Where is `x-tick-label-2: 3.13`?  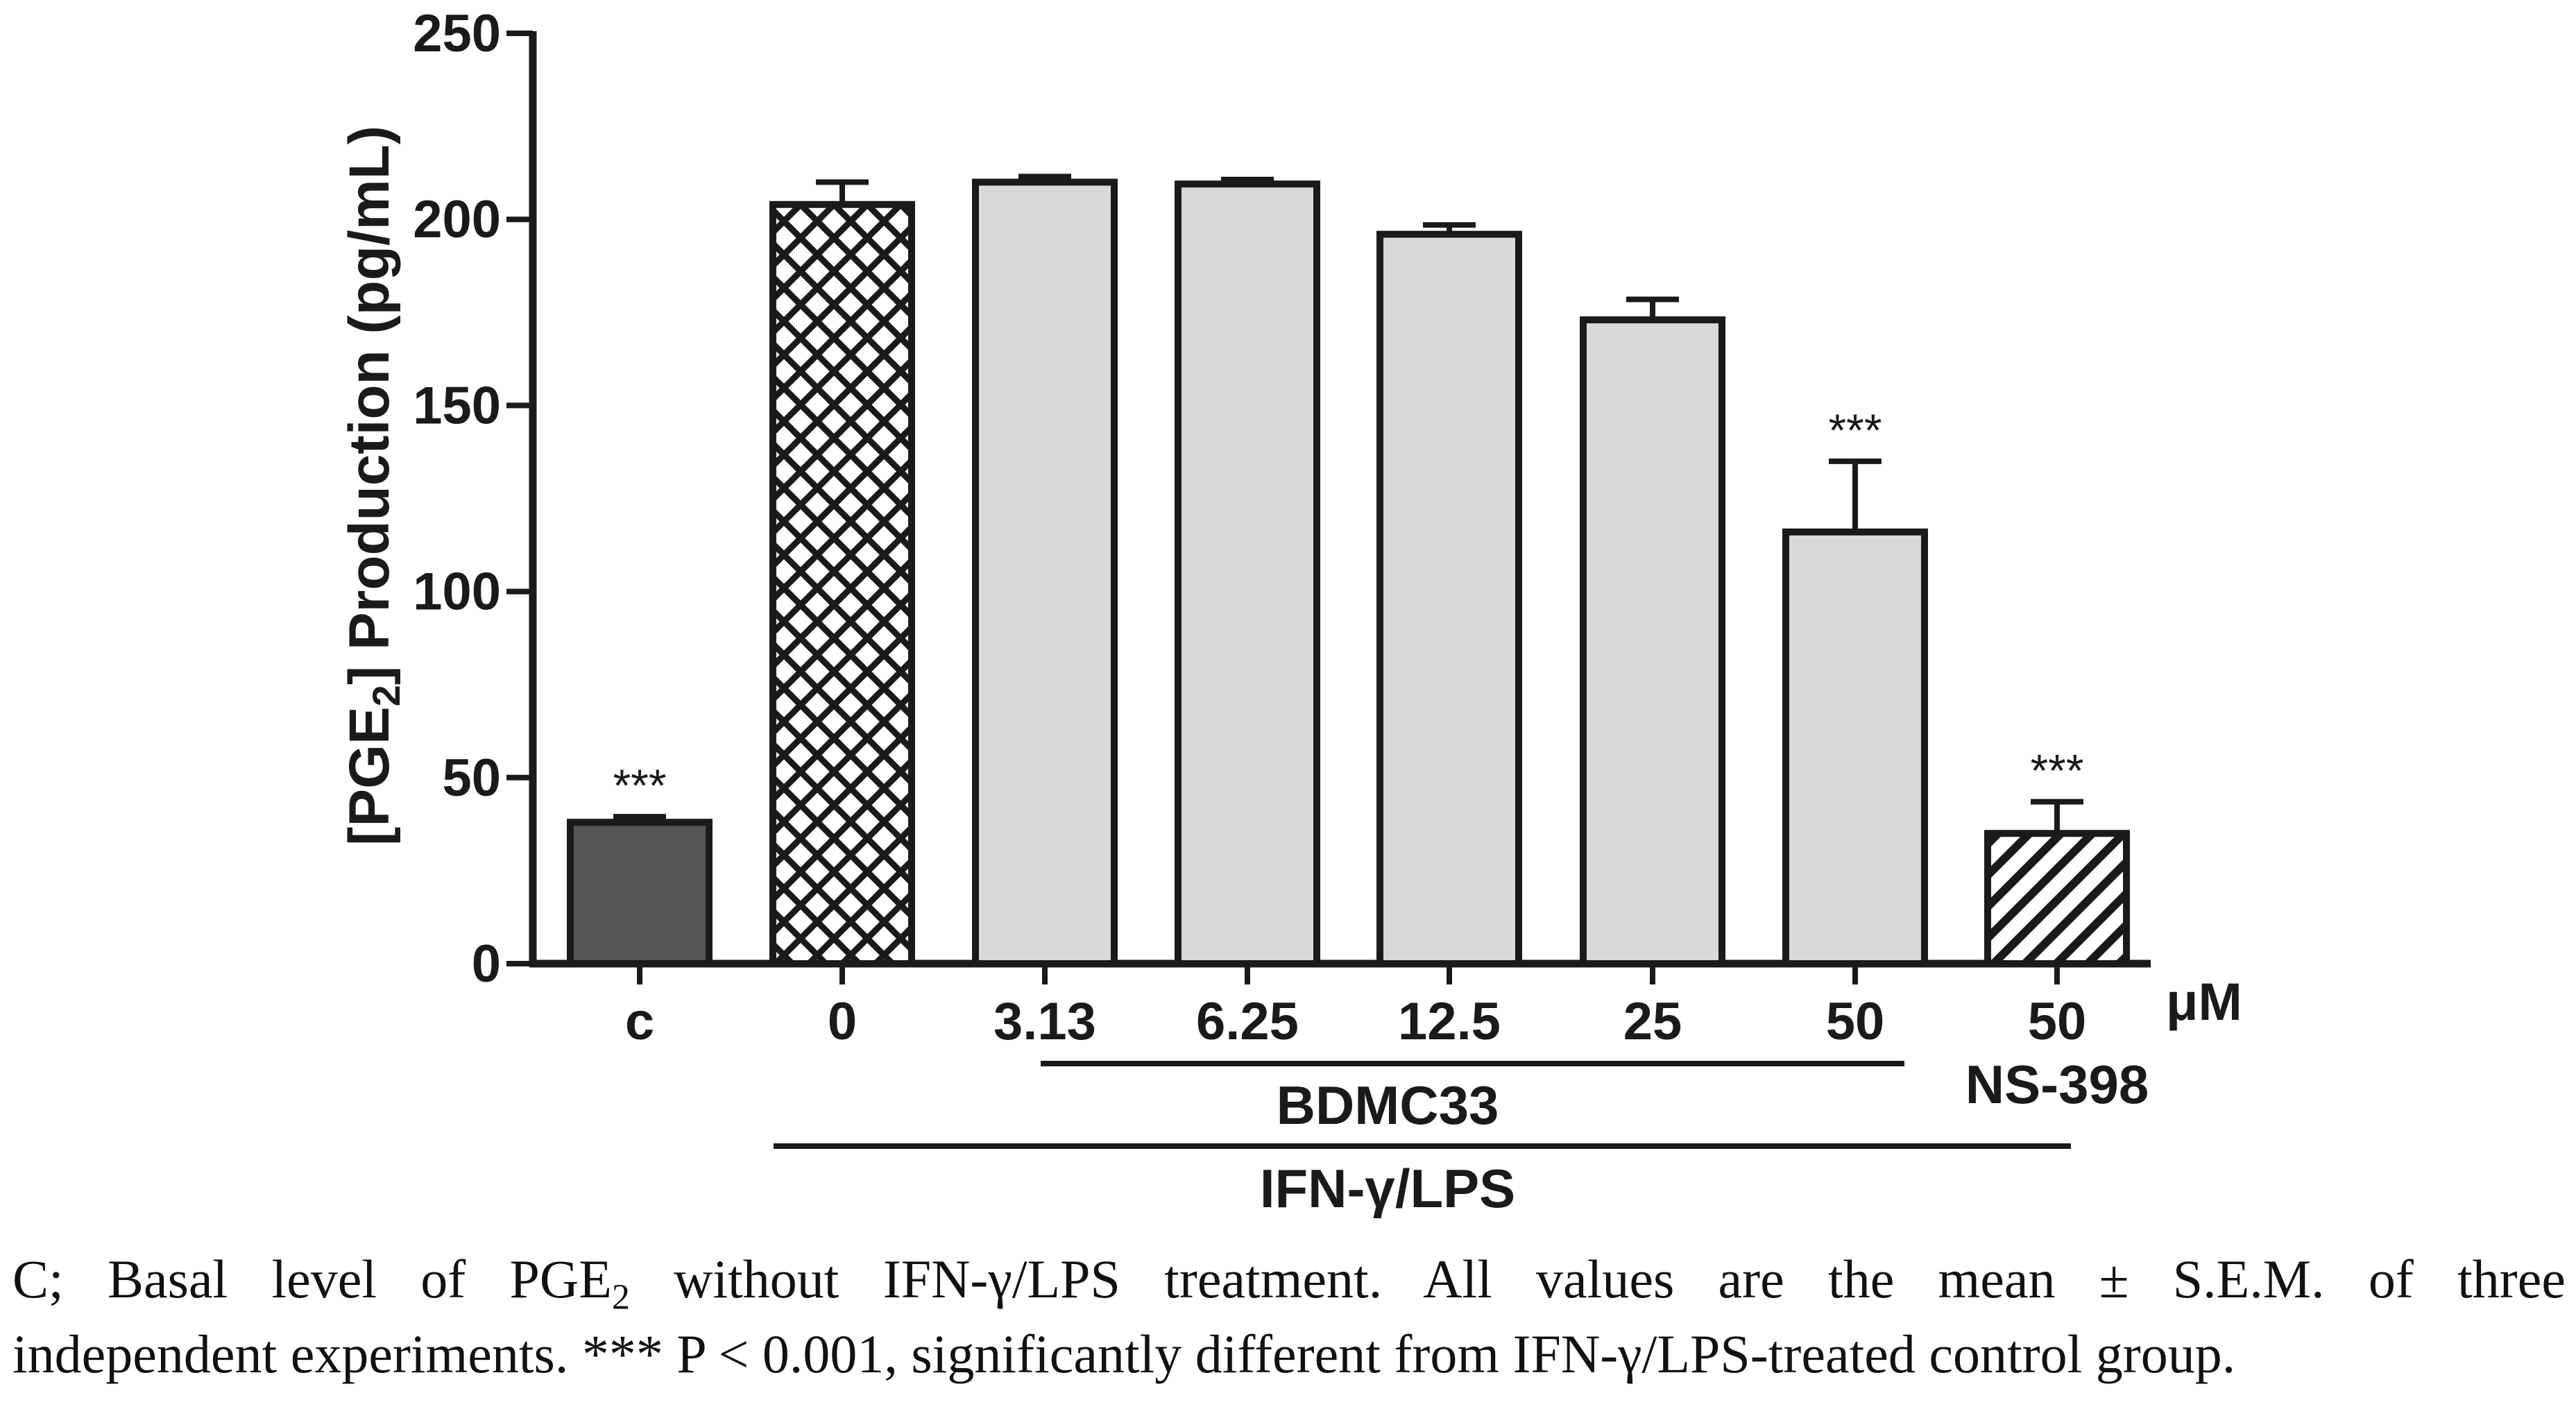 x-tick-label-2: 3.13 is located at coordinates (1044, 1021).